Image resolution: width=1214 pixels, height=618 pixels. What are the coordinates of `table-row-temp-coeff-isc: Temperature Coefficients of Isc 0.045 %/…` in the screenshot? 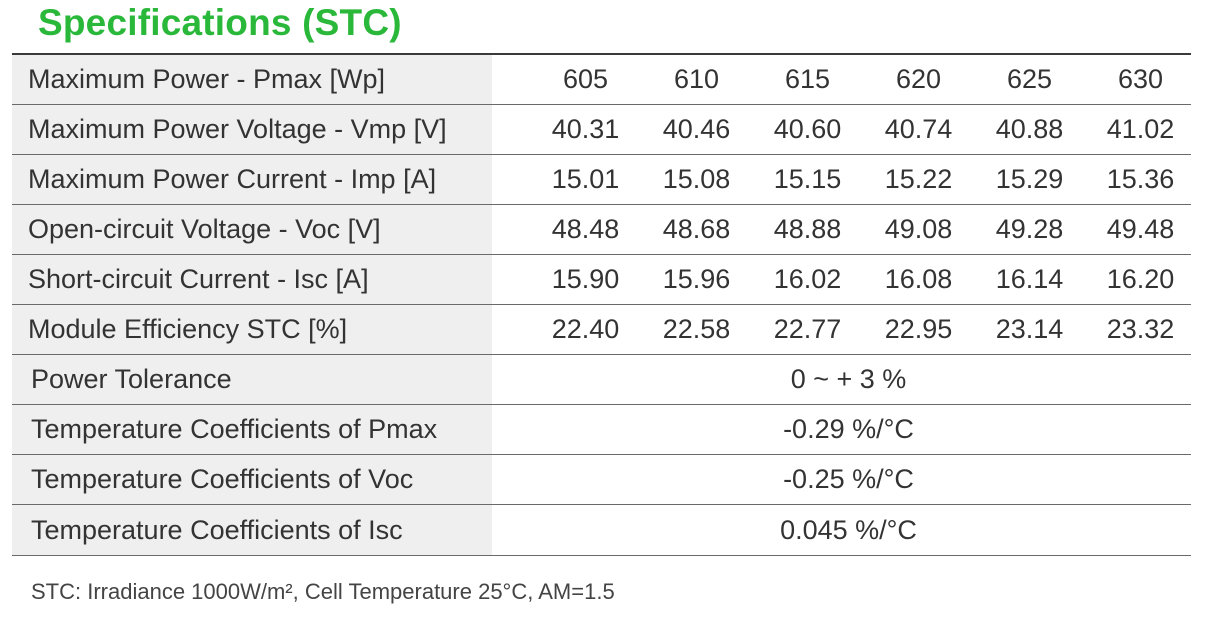 It's located at (601, 530).